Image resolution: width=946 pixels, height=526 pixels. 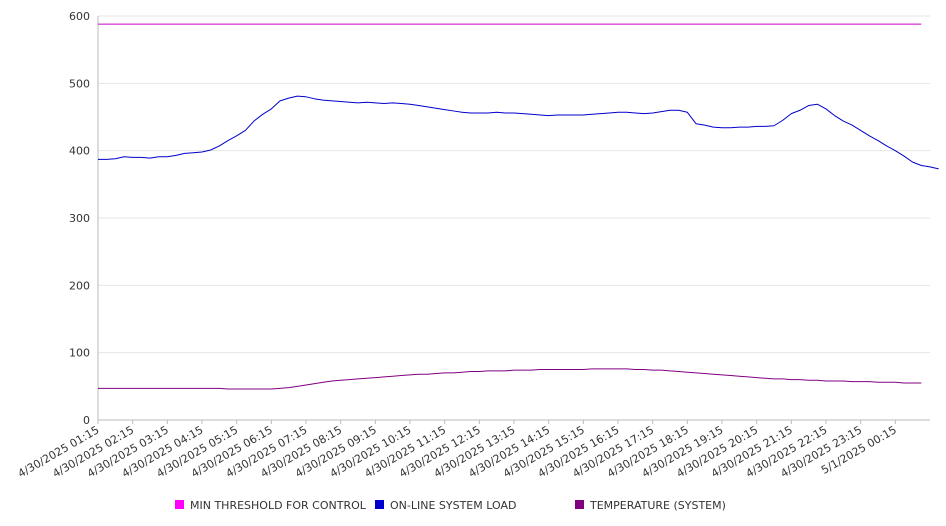 What do you see at coordinates (86, 420) in the screenshot?
I see `y-tick-label: 0` at bounding box center [86, 420].